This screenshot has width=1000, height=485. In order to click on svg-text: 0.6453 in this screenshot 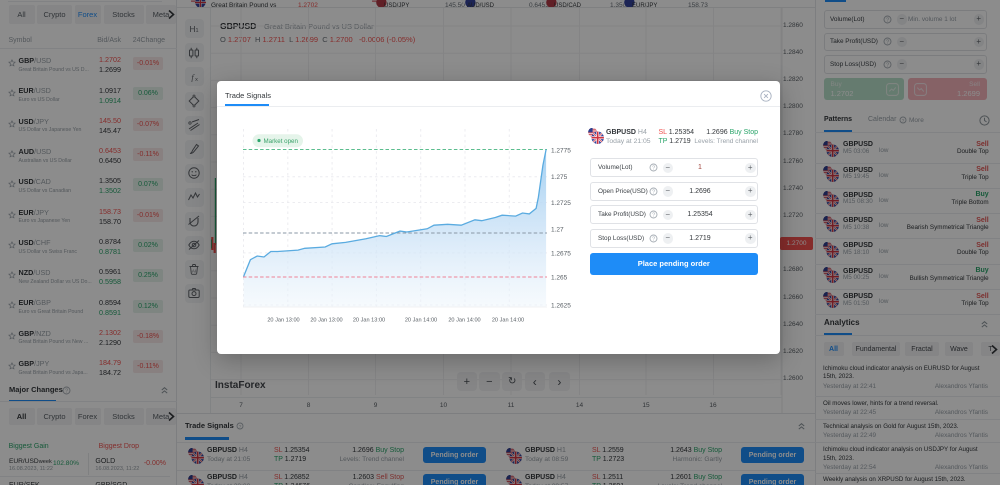, I will do `click(539, 5)`.